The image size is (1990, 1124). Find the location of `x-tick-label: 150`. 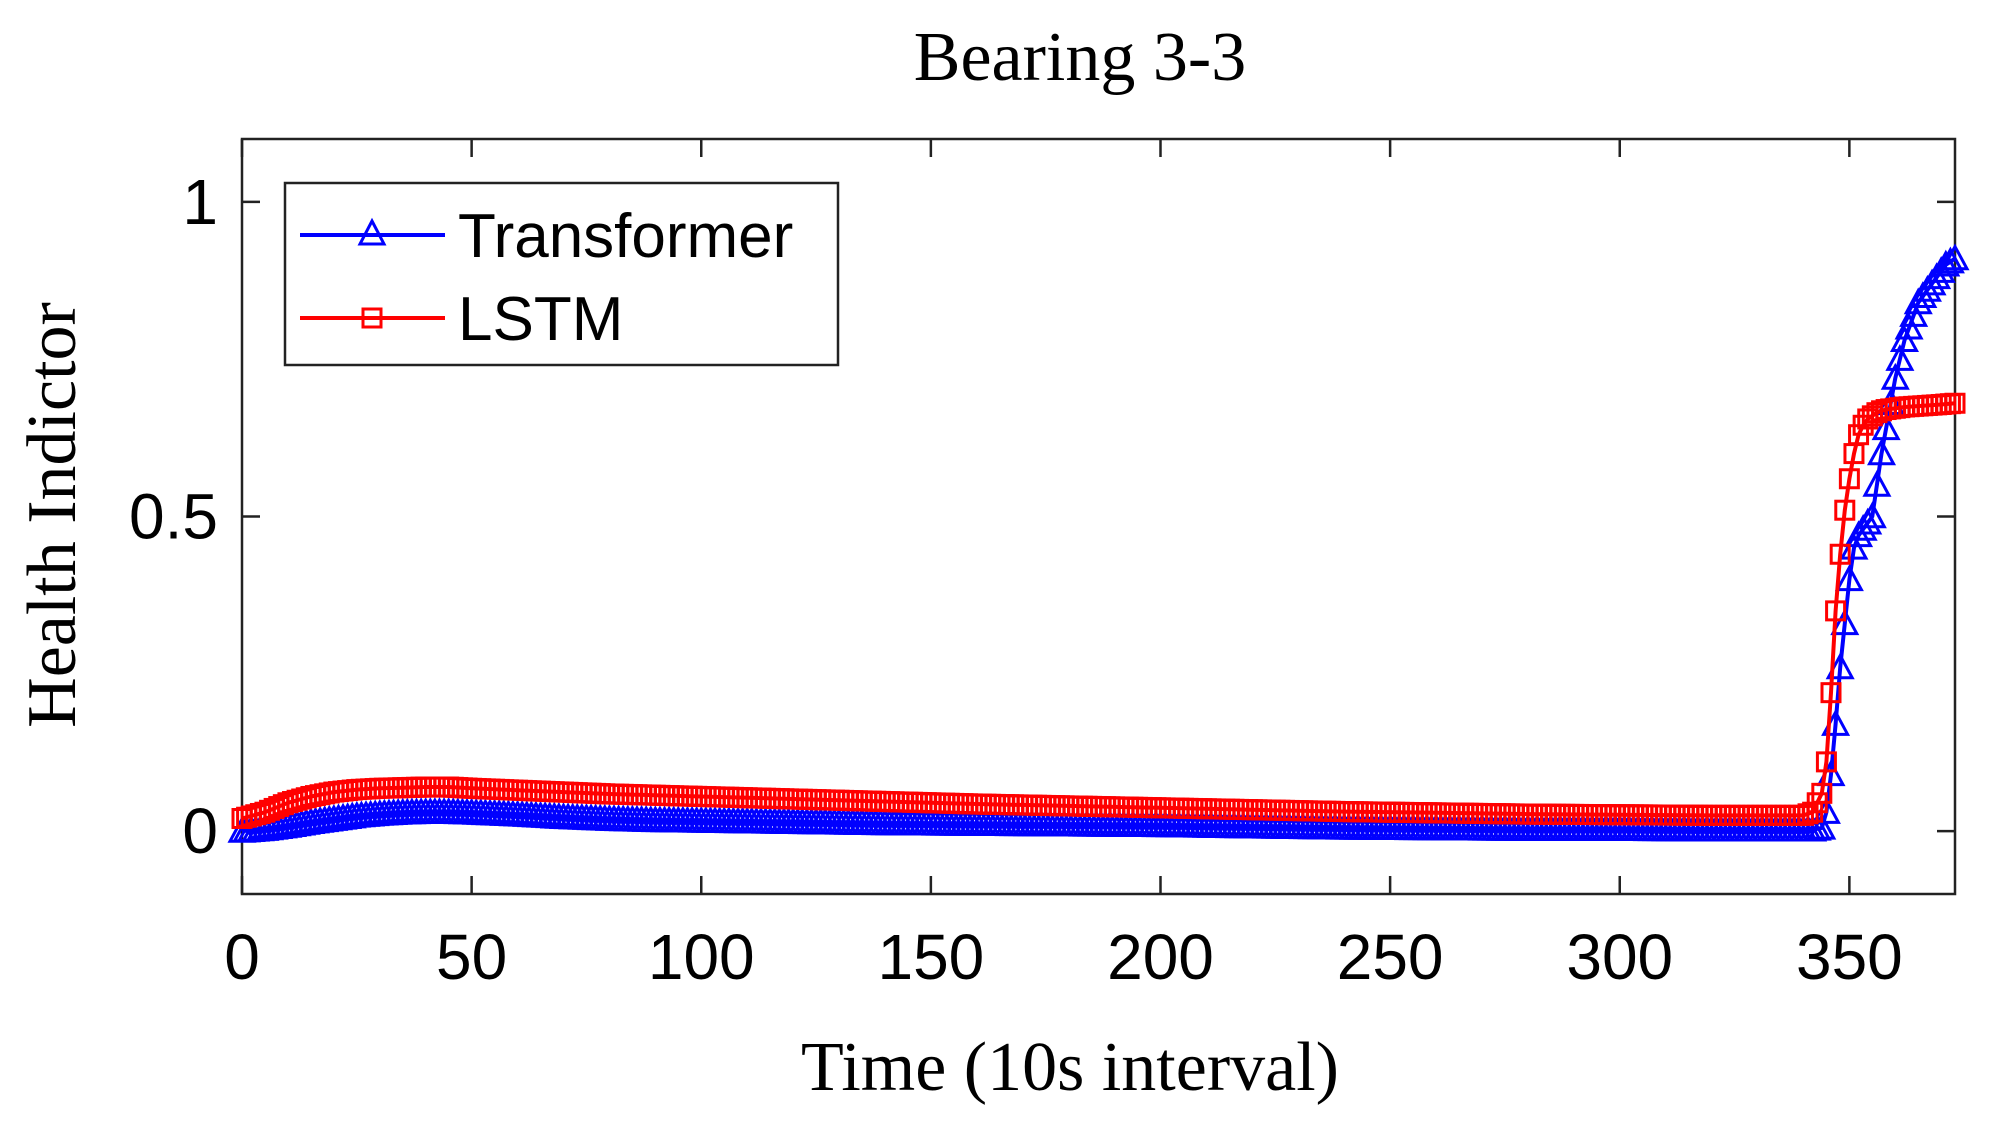

x-tick-label: 150 is located at coordinates (930, 957).